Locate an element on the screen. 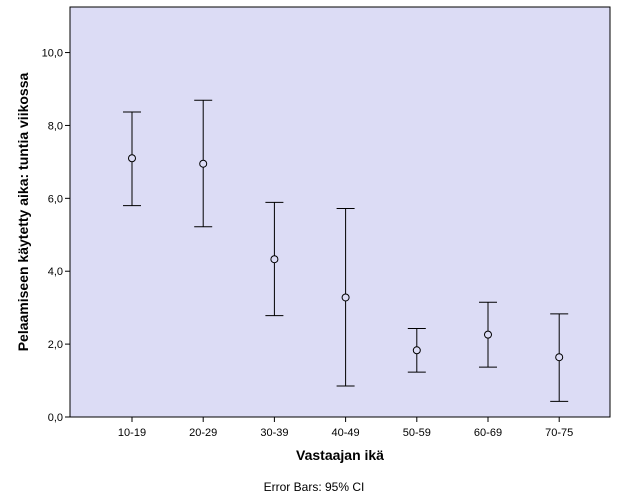 The height and width of the screenshot is (504, 629). x-tick-label: 60-69 is located at coordinates (488, 433).